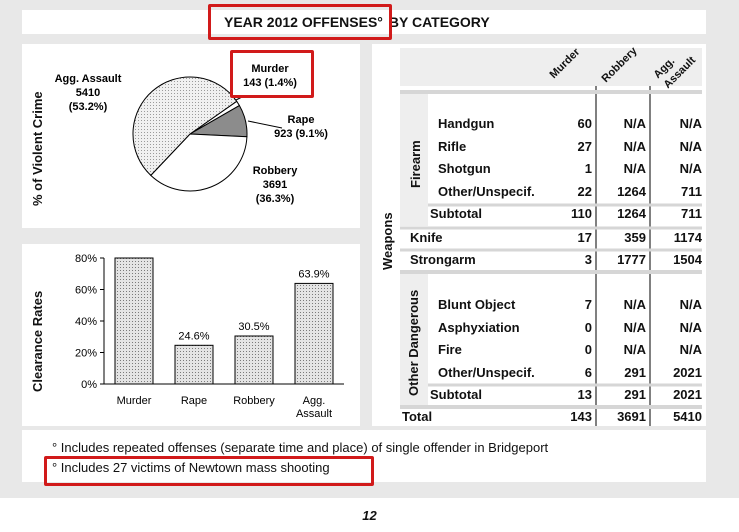 Image resolution: width=739 pixels, height=532 pixels. What do you see at coordinates (479, 327) in the screenshot?
I see `table-row-label: Asphyxiation` at bounding box center [479, 327].